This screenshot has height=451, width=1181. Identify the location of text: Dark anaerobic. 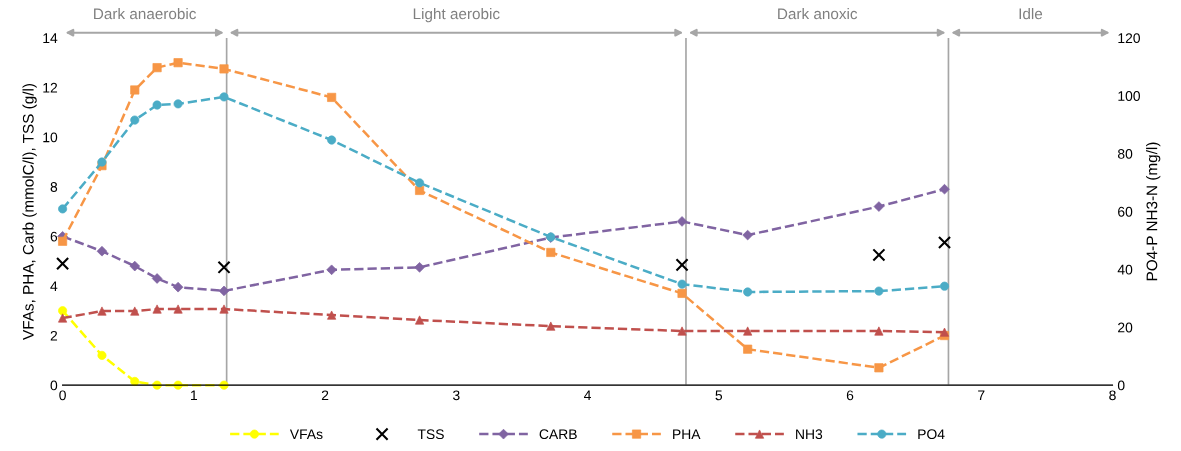
(145, 14).